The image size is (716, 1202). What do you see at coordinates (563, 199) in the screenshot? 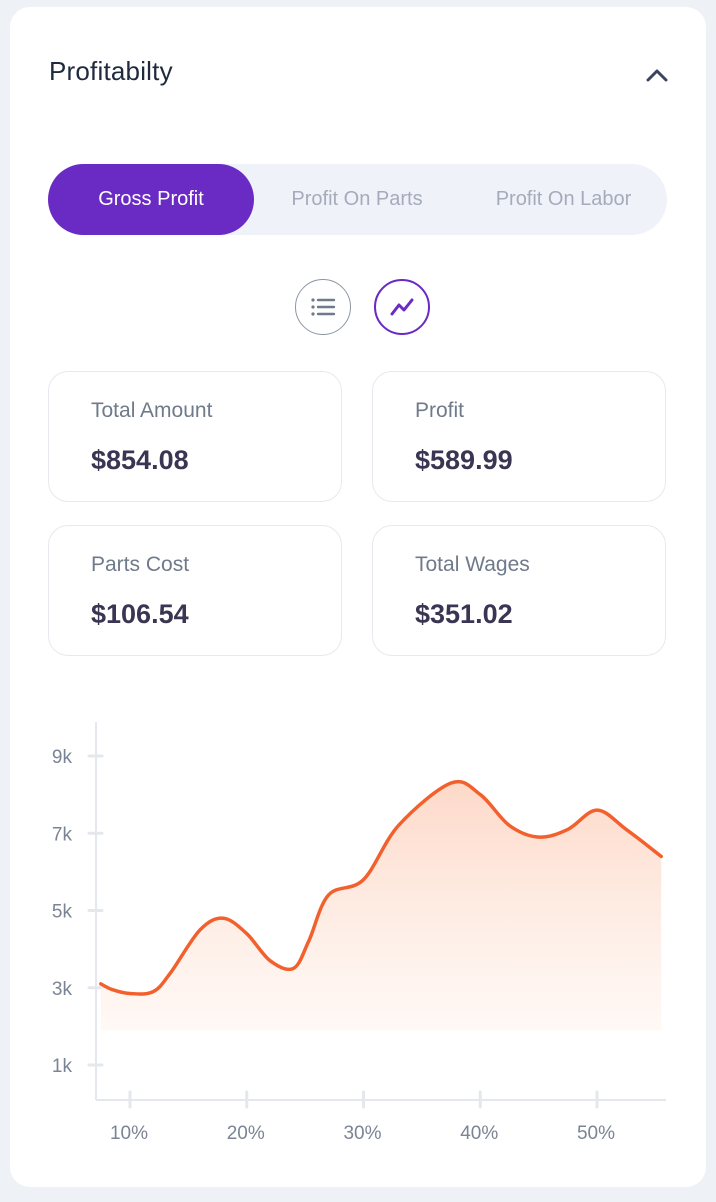
I see `tab-profit-on-labor: Profit On Labor` at bounding box center [563, 199].